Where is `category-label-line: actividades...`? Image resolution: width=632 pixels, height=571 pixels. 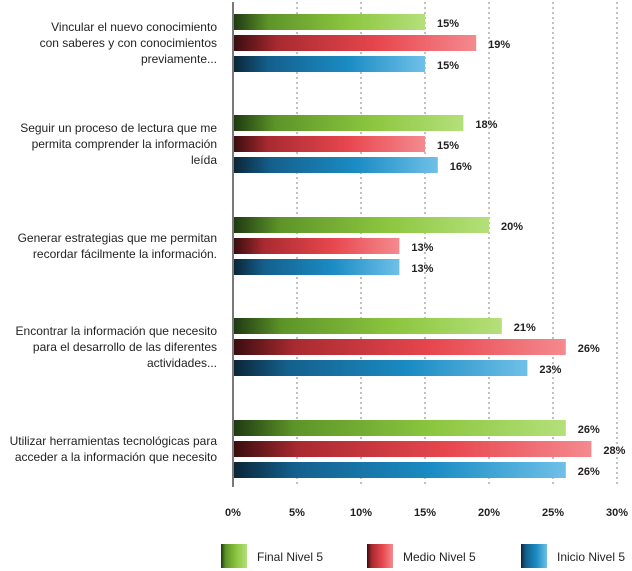 category-label-line: actividades... is located at coordinates (182, 363).